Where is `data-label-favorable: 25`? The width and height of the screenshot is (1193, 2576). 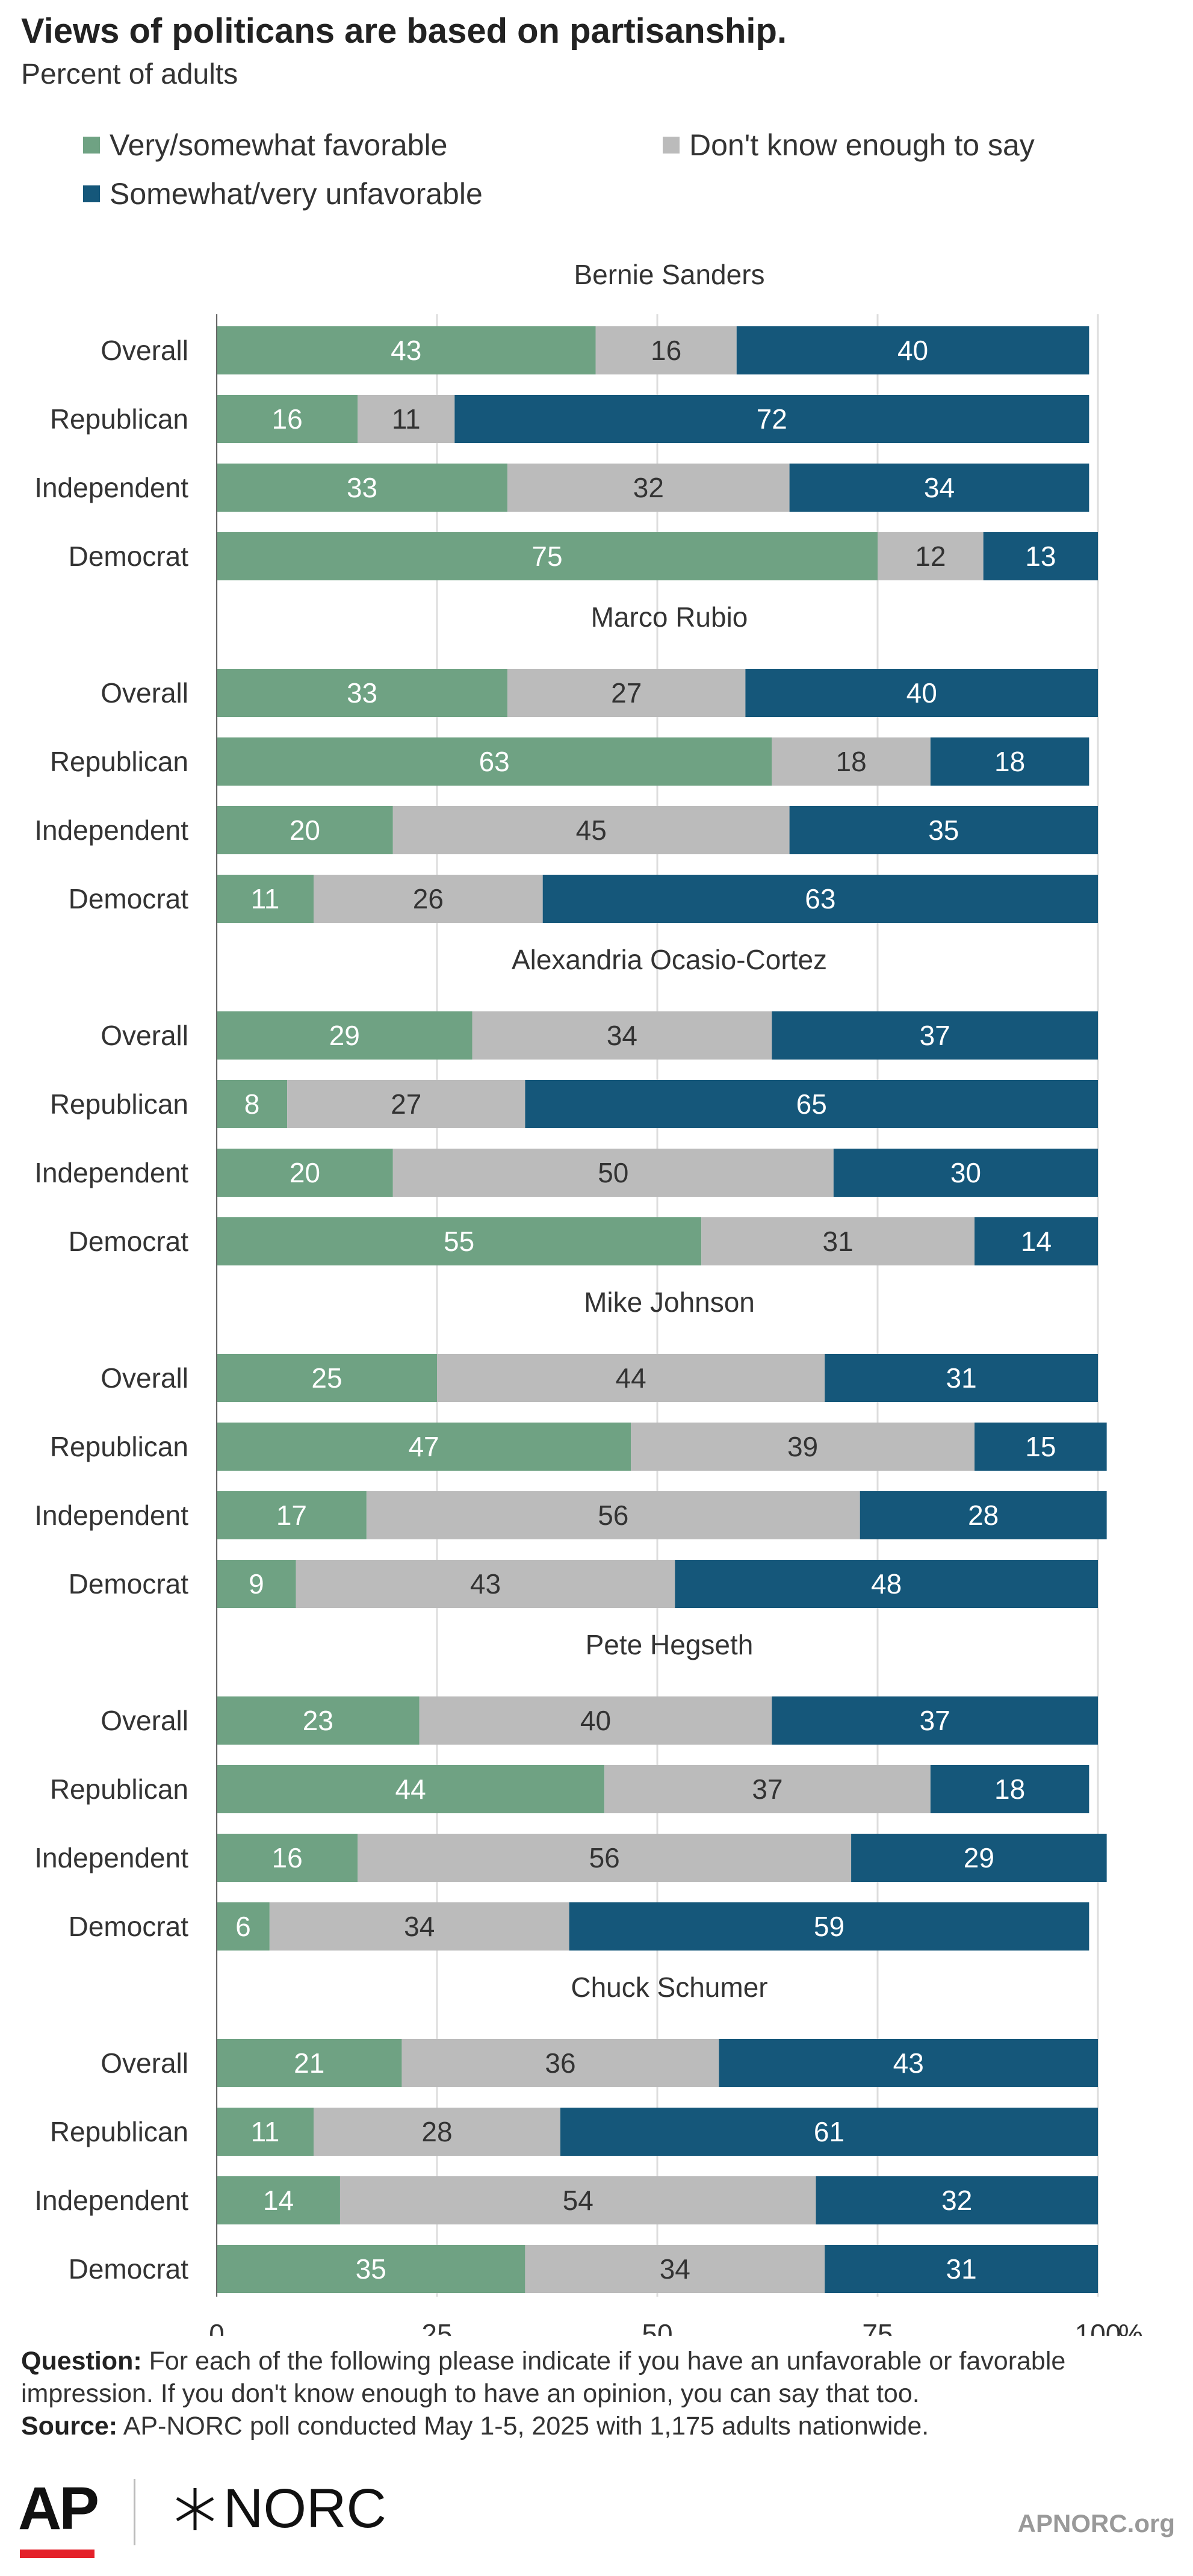 data-label-favorable: 25 is located at coordinates (327, 1378).